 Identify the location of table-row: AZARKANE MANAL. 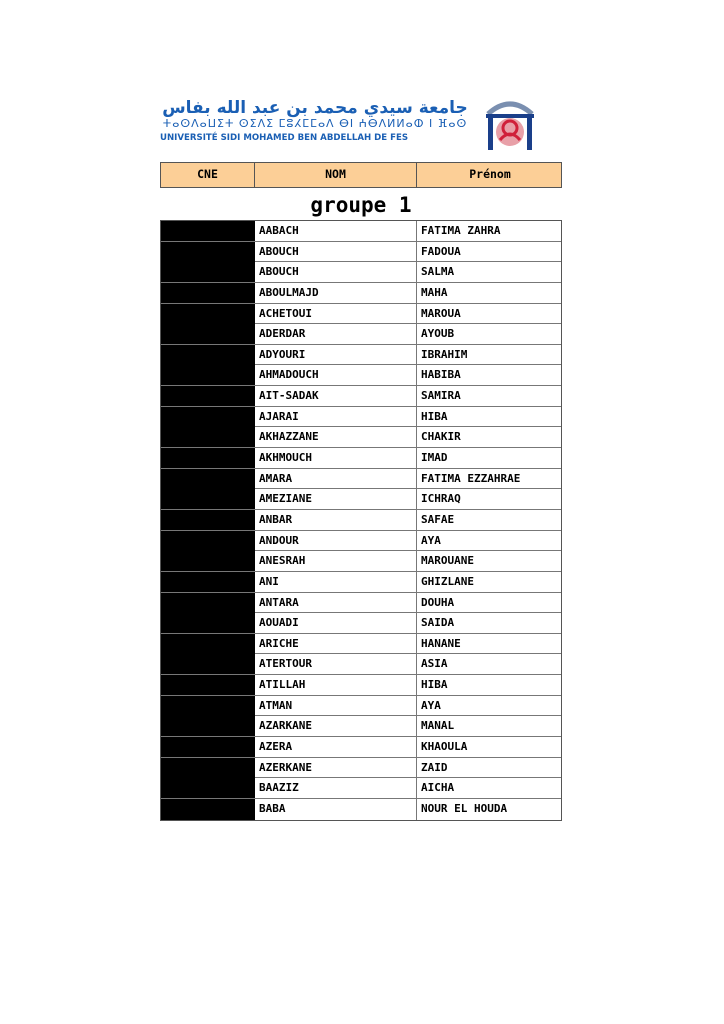
(361, 727).